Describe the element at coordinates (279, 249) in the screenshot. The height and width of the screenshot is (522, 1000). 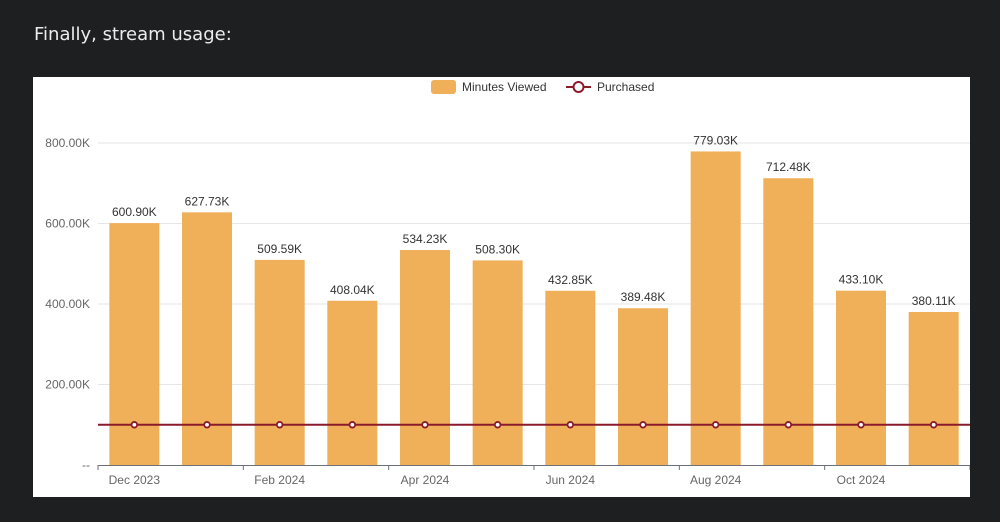
I see `bar-value-label: 509.59K` at that location.